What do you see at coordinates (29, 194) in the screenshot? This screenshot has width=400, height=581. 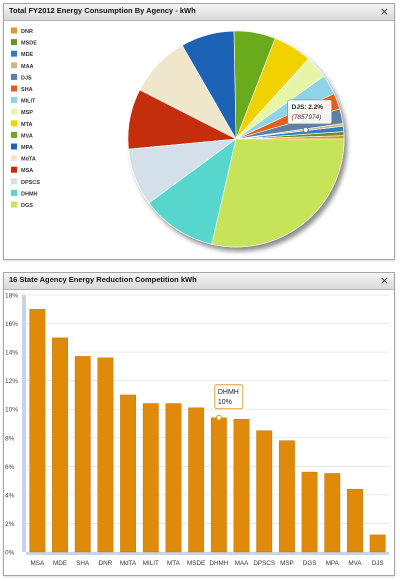 I see `legend-label: DHMH` at bounding box center [29, 194].